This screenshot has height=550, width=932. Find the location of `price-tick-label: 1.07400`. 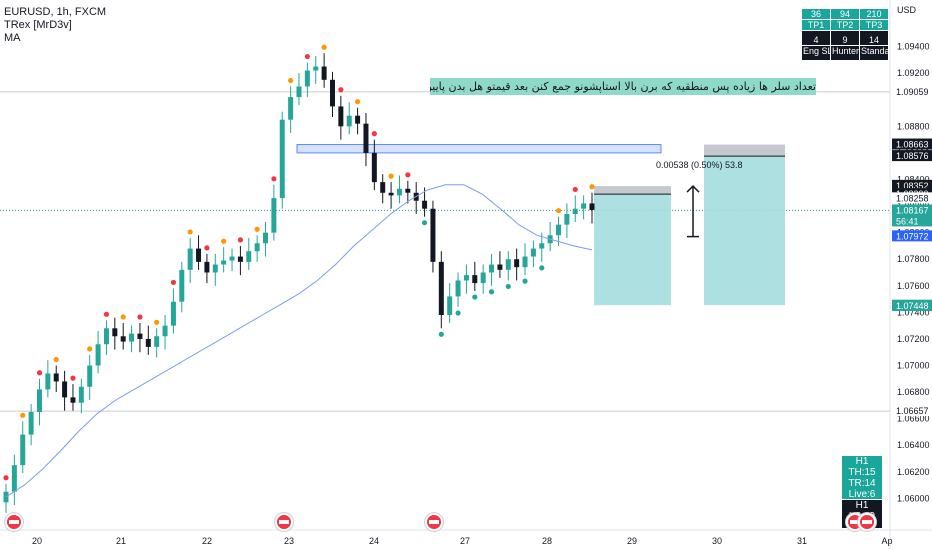

price-tick-label: 1.07400 is located at coordinates (913, 312).